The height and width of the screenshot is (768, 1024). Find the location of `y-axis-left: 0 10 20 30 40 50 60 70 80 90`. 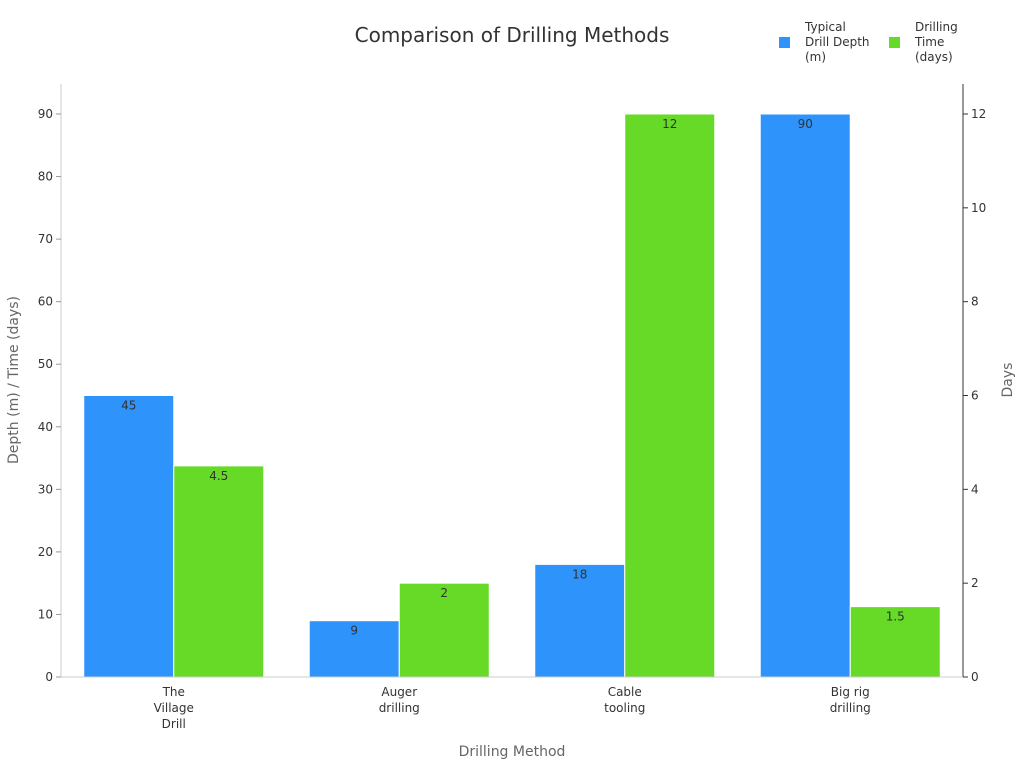

y-axis-left: 0 10 20 30 40 50 60 70 80 90 is located at coordinates (50, 384).